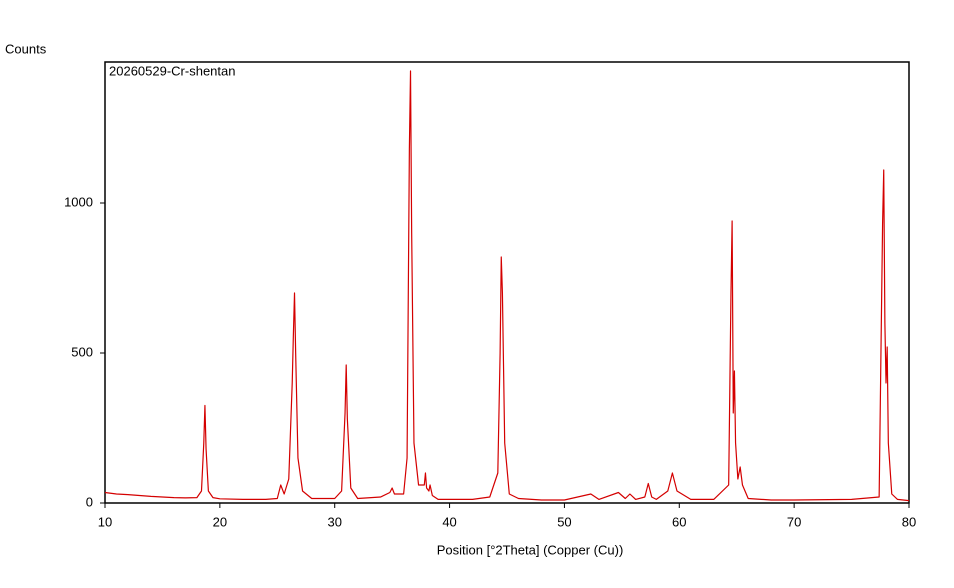 Image resolution: width=954 pixels, height=588 pixels. I want to click on x-tick-label: 30, so click(334, 521).